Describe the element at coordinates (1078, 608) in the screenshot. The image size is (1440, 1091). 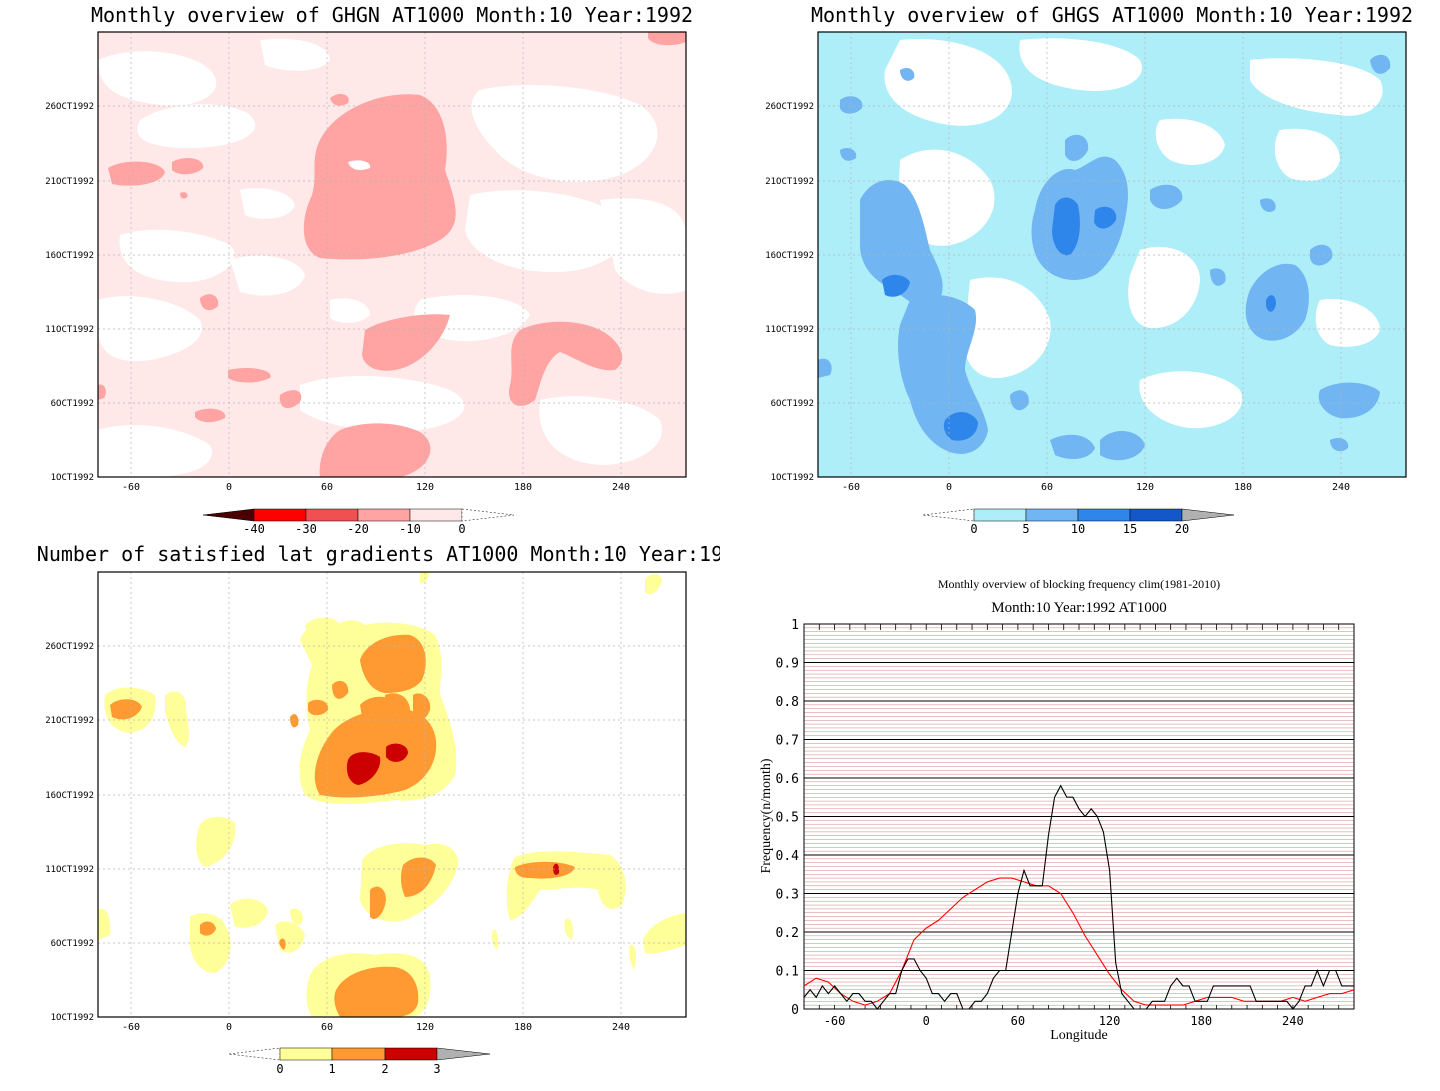
I see `chart-subtitle: Month:10 Year:1992 AT1000` at that location.